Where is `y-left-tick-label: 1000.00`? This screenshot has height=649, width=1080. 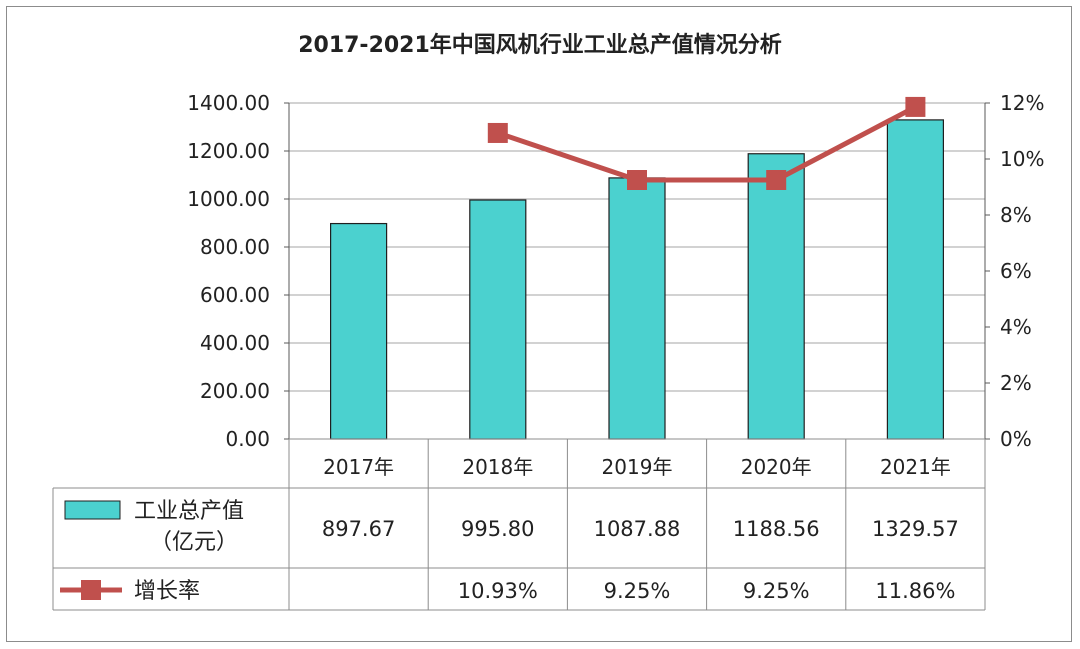 y-left-tick-label: 1000.00 is located at coordinates (228, 199).